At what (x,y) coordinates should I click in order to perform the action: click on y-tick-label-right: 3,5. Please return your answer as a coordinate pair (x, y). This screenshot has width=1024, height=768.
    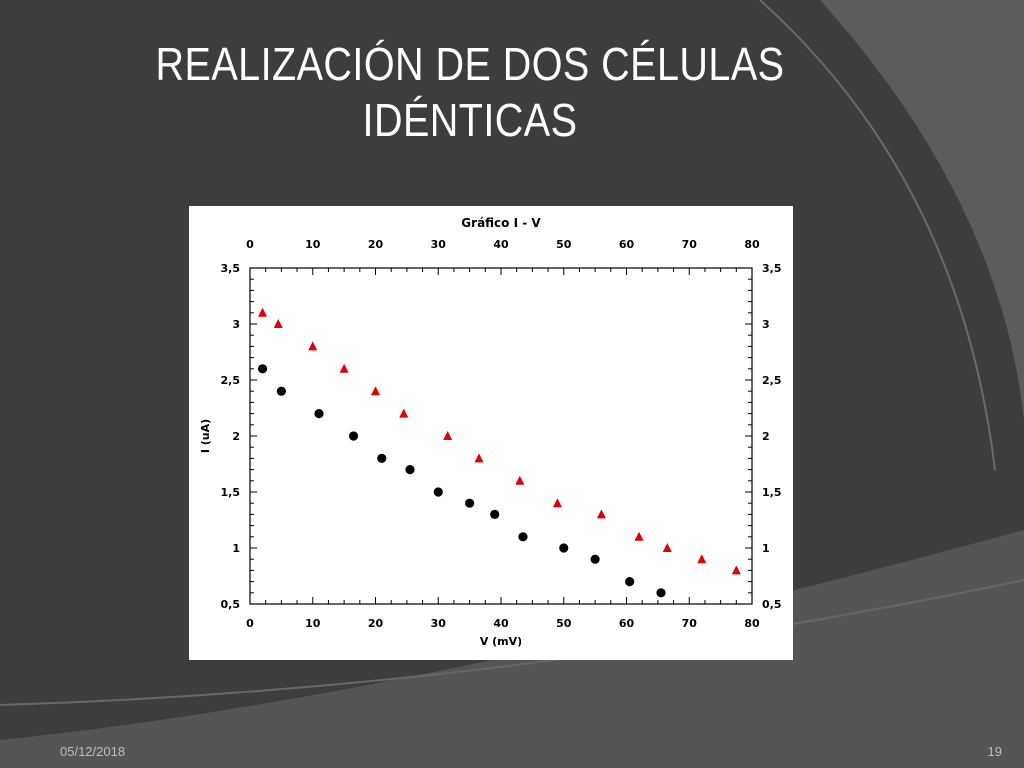
    Looking at the image, I should click on (772, 268).